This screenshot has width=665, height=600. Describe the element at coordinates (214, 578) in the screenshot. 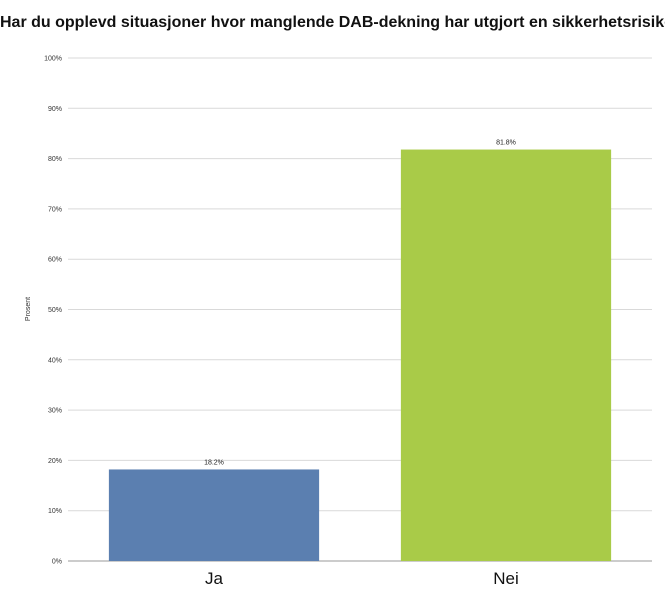

I see `x-tick-label-ja: Ja` at that location.